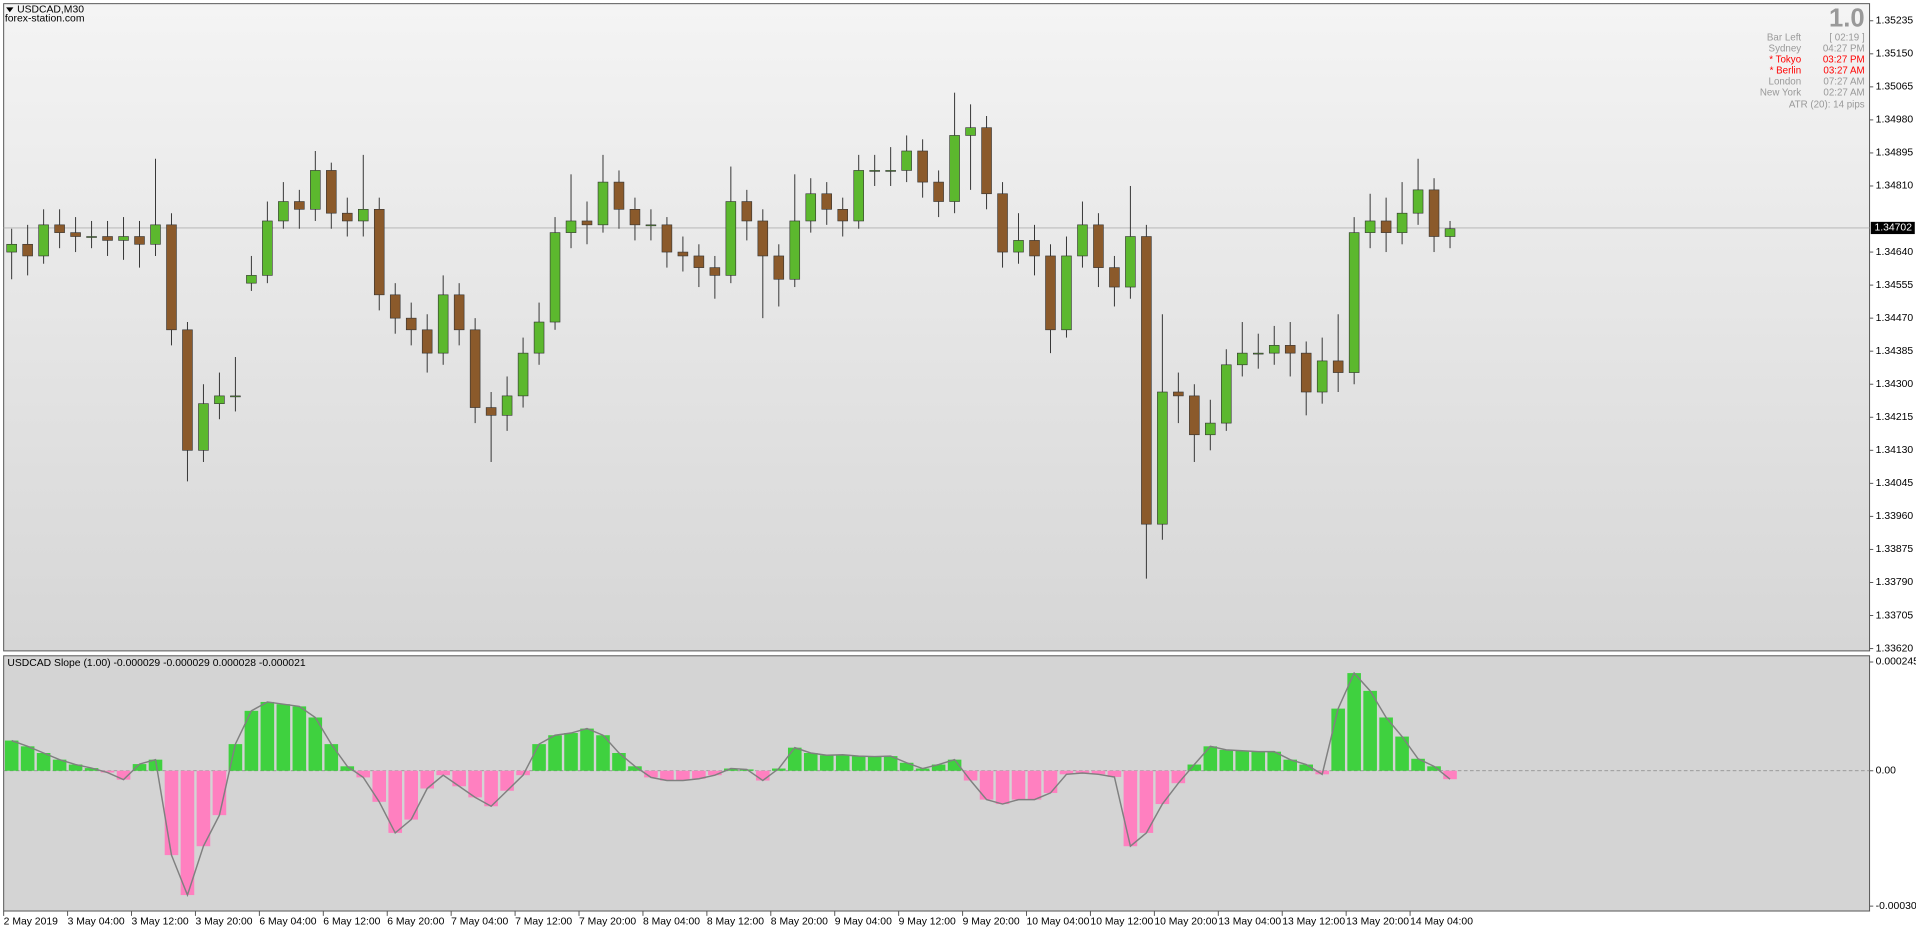  I want to click on info-value: [ 02:19 ], so click(1847, 37).